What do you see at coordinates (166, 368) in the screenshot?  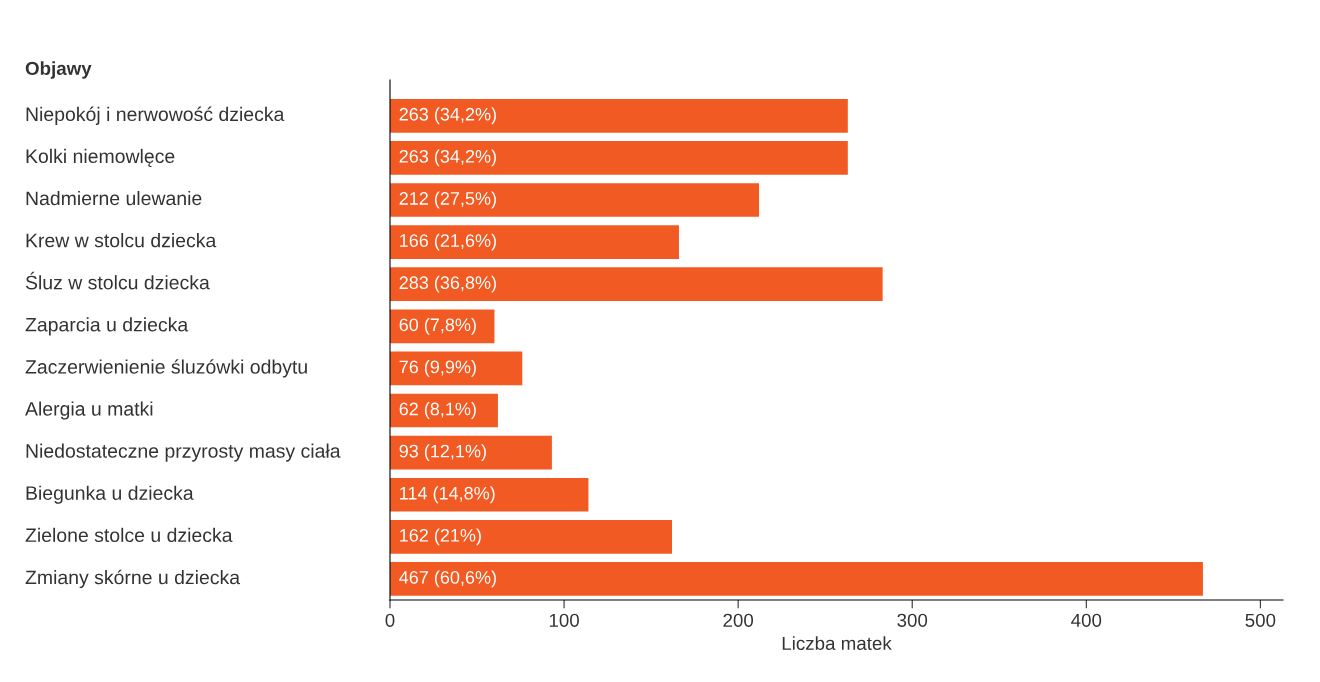 I see `y-tick-label: Zaczerwienienie śluzówki odbytu` at bounding box center [166, 368].